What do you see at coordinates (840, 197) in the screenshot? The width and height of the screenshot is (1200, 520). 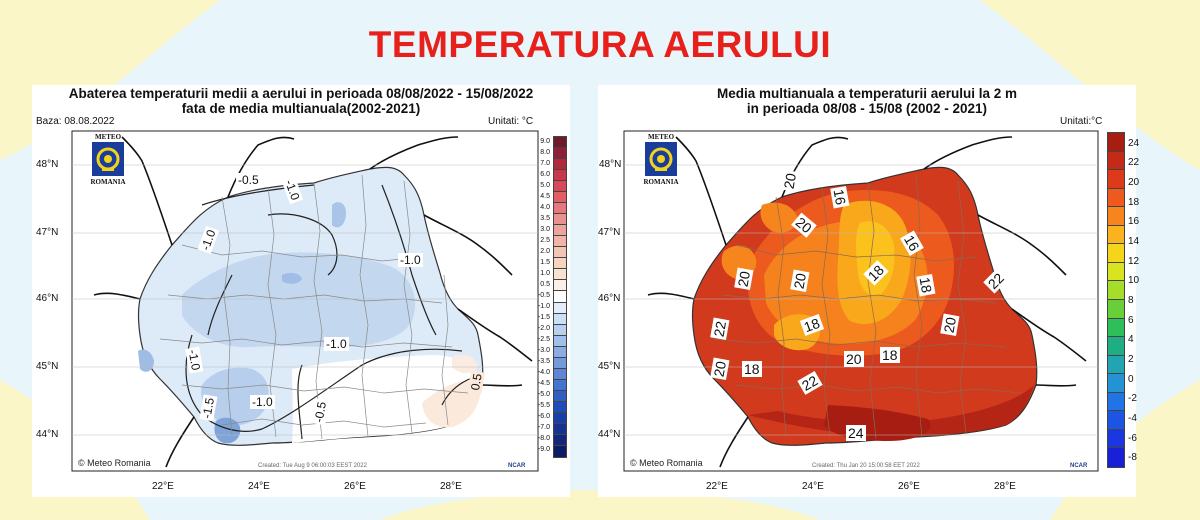 I see `contour-label: 16` at bounding box center [840, 197].